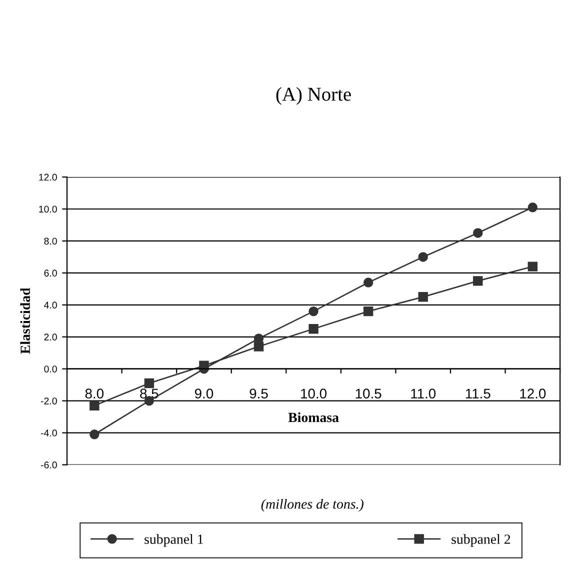 The width and height of the screenshot is (568, 562). What do you see at coordinates (204, 393) in the screenshot?
I see `x-tick-label: 9.0` at bounding box center [204, 393].